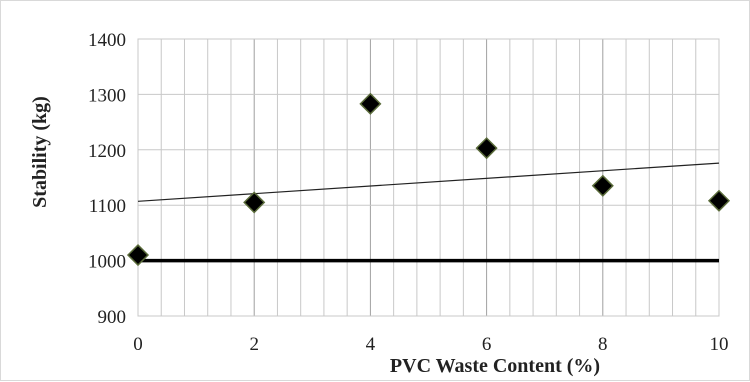 The width and height of the screenshot is (750, 382). I want to click on trendline, so click(428, 182).